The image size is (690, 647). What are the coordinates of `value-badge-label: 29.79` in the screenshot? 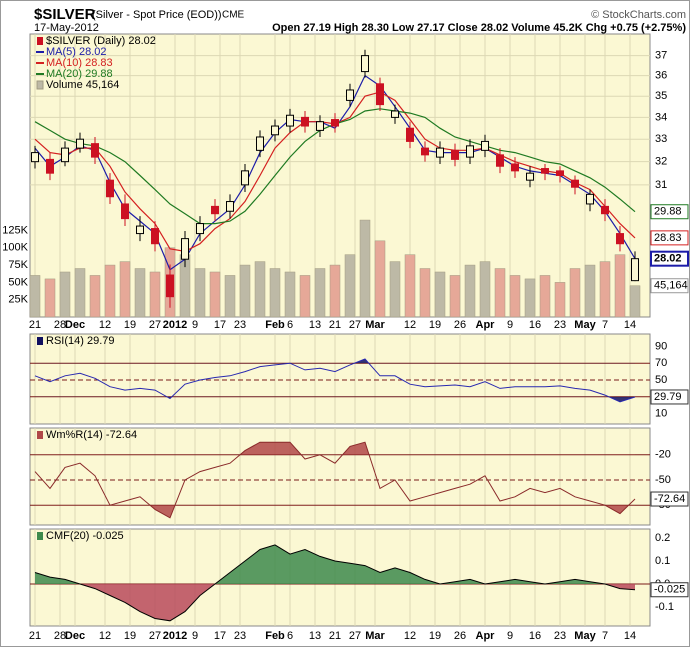 It's located at (668, 397).